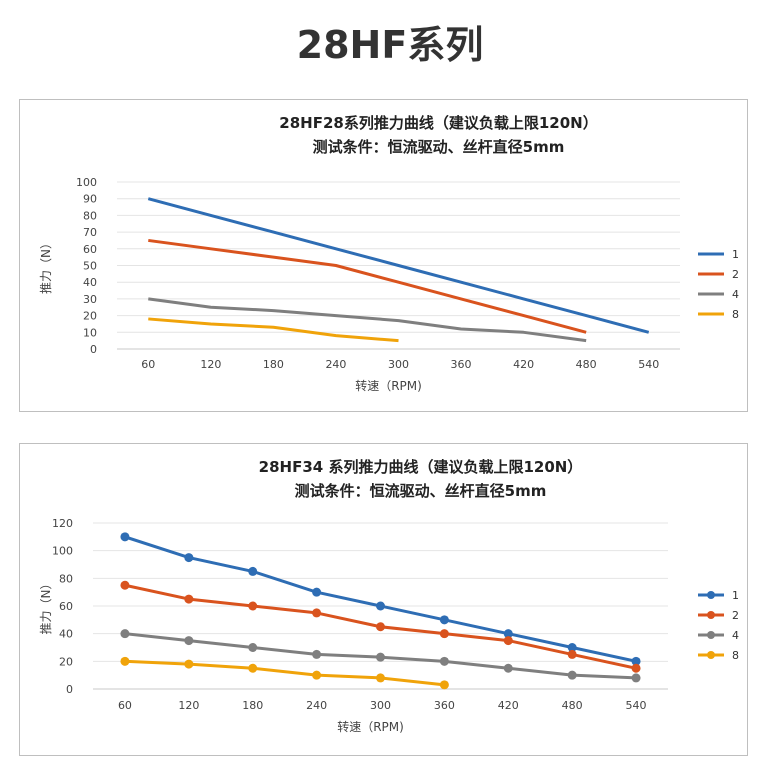  I want to click on y-tick-label: 10, so click(90, 332).